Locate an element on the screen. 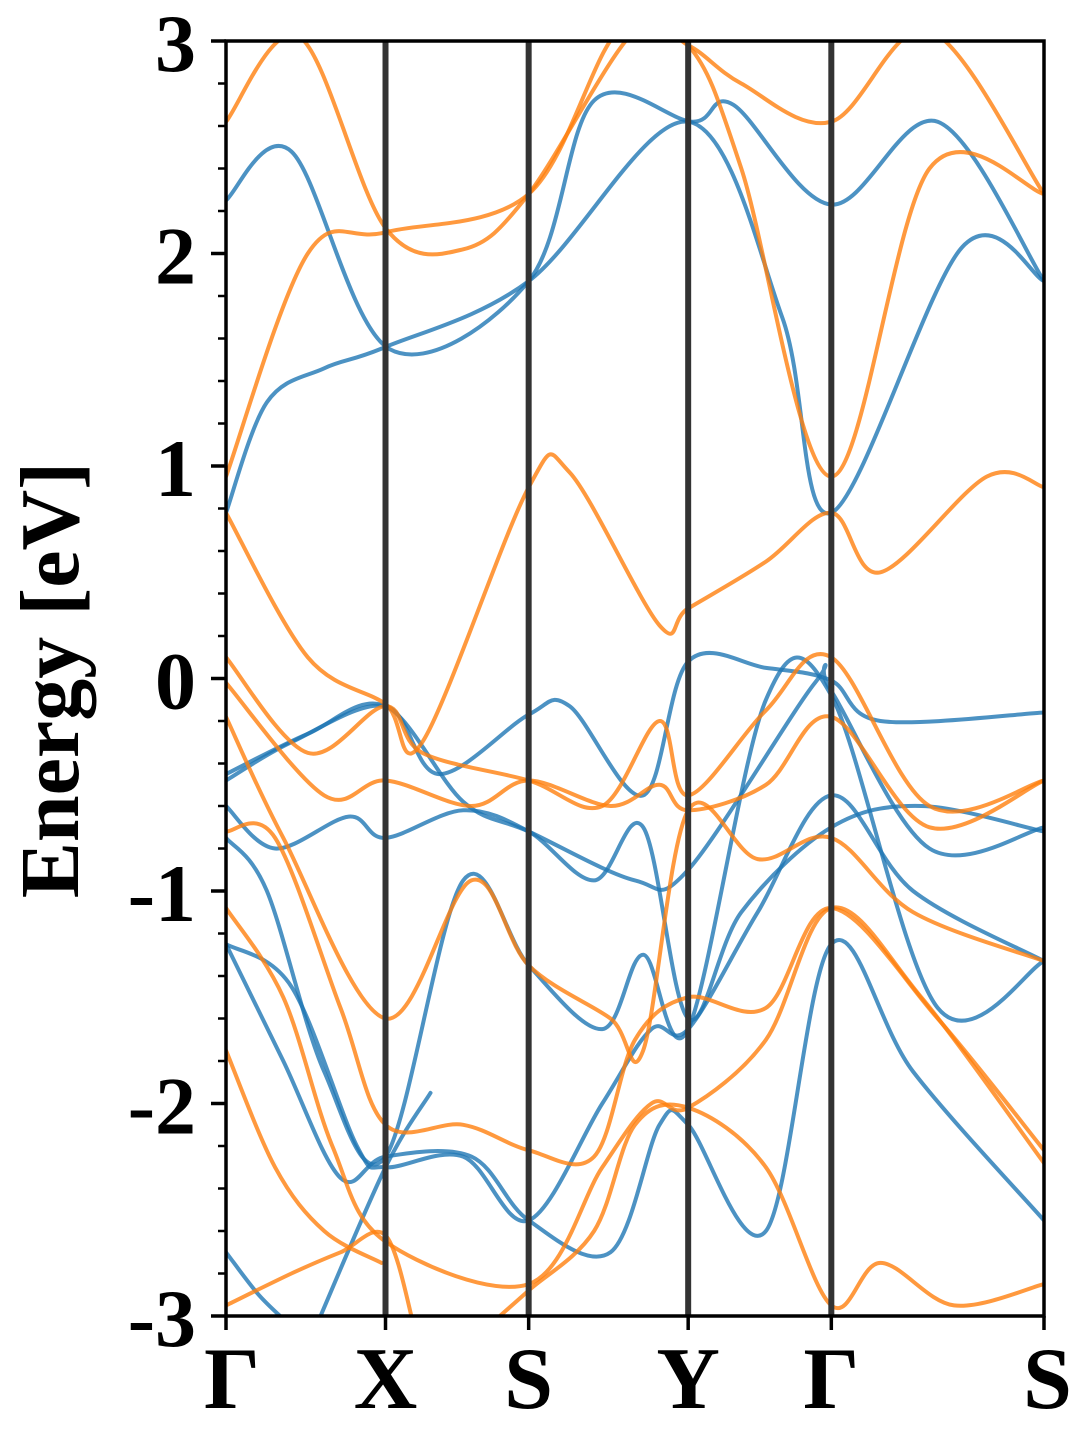 The width and height of the screenshot is (1080, 1440). y-tick-label: 2 is located at coordinates (175, 256).